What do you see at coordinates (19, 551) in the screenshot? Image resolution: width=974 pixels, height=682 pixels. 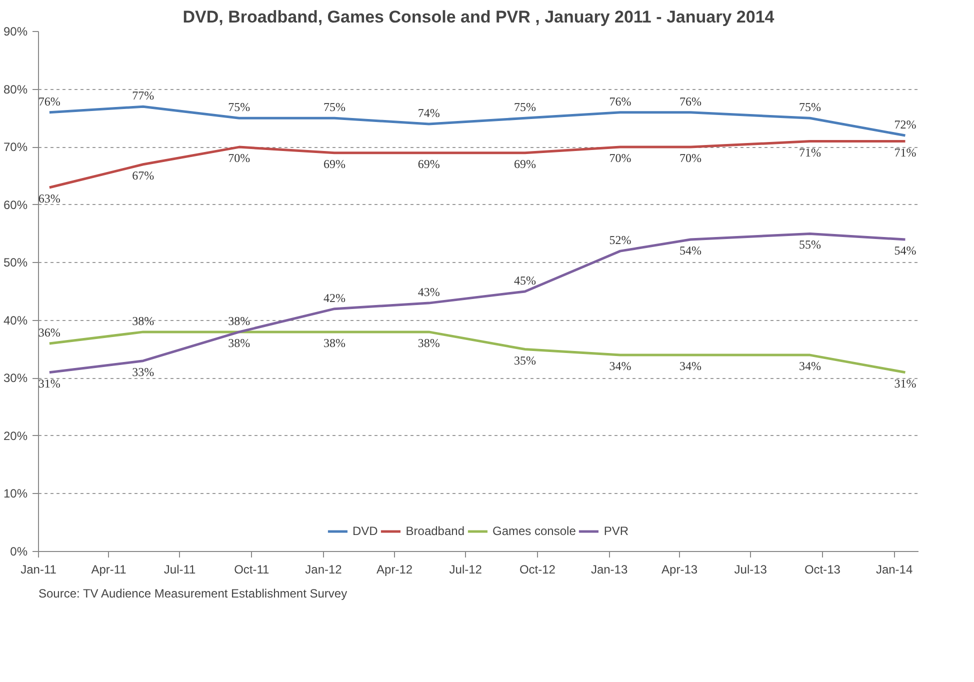 I see `y-tick-label: 0%` at bounding box center [19, 551].